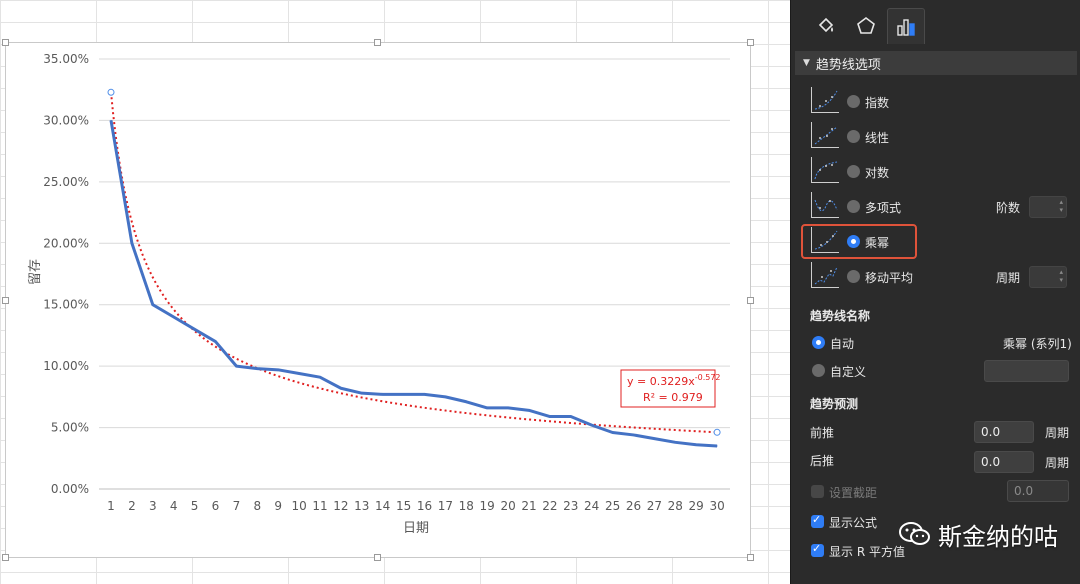 This screenshot has width=1080, height=584. What do you see at coordinates (935, 101) in the screenshot?
I see `trendline-type-exponential: 指数` at bounding box center [935, 101].